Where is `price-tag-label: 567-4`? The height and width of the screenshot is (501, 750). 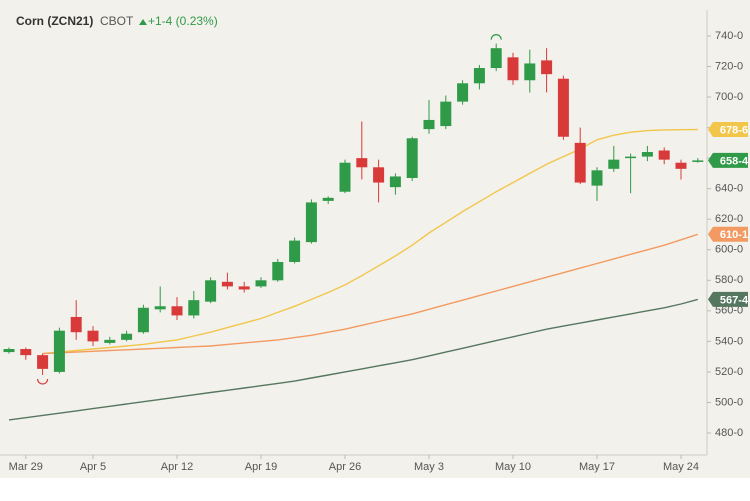 price-tag-label: 567-4 is located at coordinates (734, 300).